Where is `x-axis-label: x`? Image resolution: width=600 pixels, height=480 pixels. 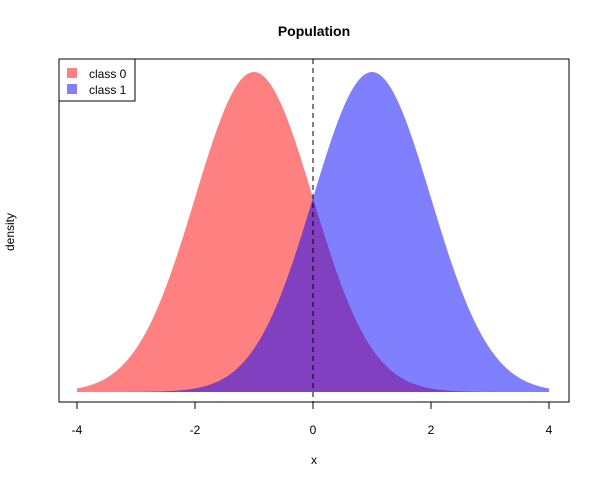 x-axis-label: x is located at coordinates (314, 460).